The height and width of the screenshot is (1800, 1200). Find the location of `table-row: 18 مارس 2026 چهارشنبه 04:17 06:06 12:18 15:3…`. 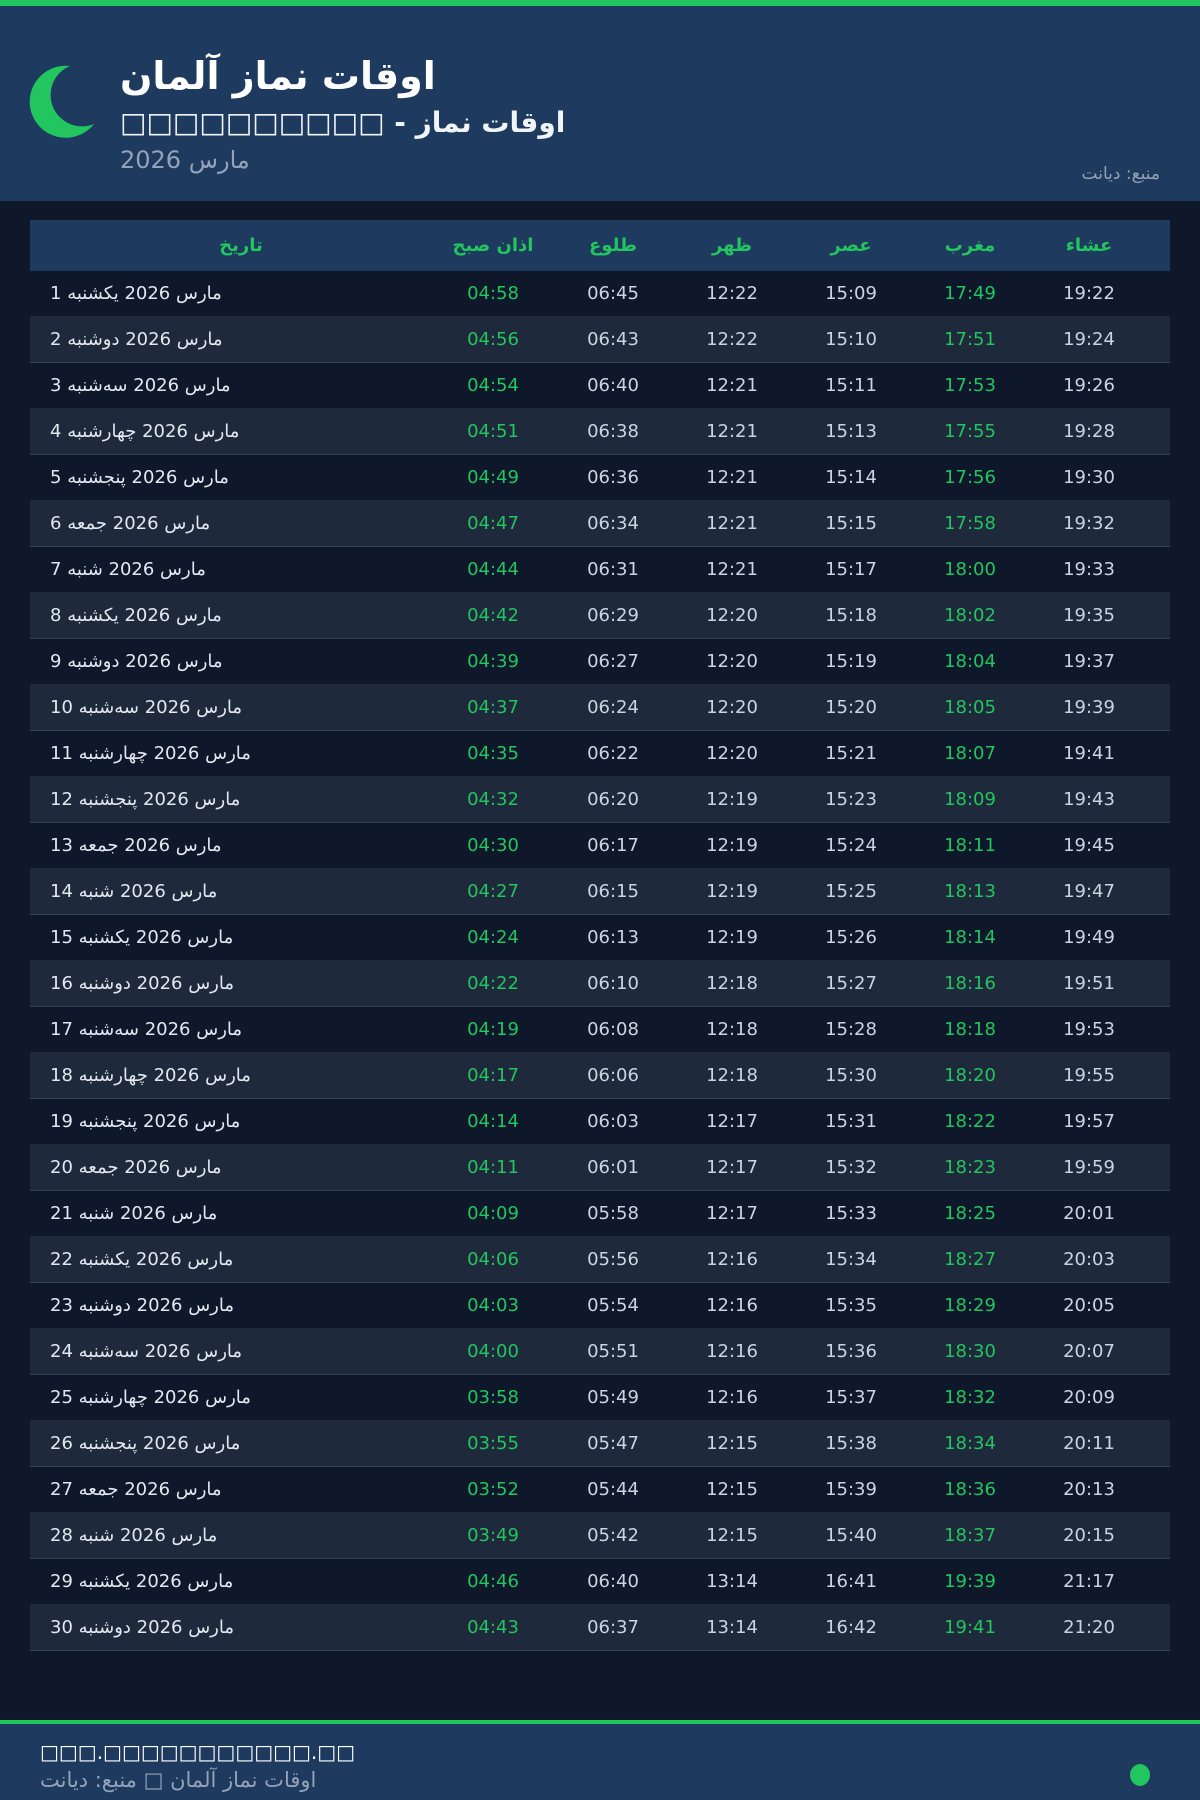

table-row: 18 مارس 2026 چهارشنبه 04:17 06:06 12:18 15:3… is located at coordinates (600, 1076).